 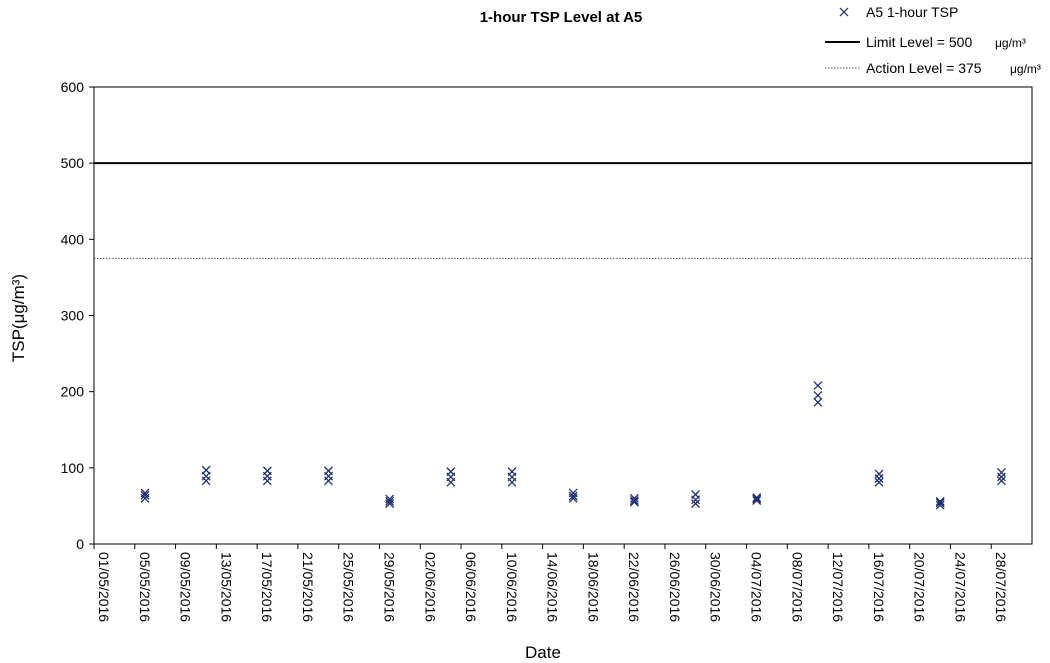 What do you see at coordinates (838, 587) in the screenshot?
I see `x-tick-label: 12/07/2016` at bounding box center [838, 587].